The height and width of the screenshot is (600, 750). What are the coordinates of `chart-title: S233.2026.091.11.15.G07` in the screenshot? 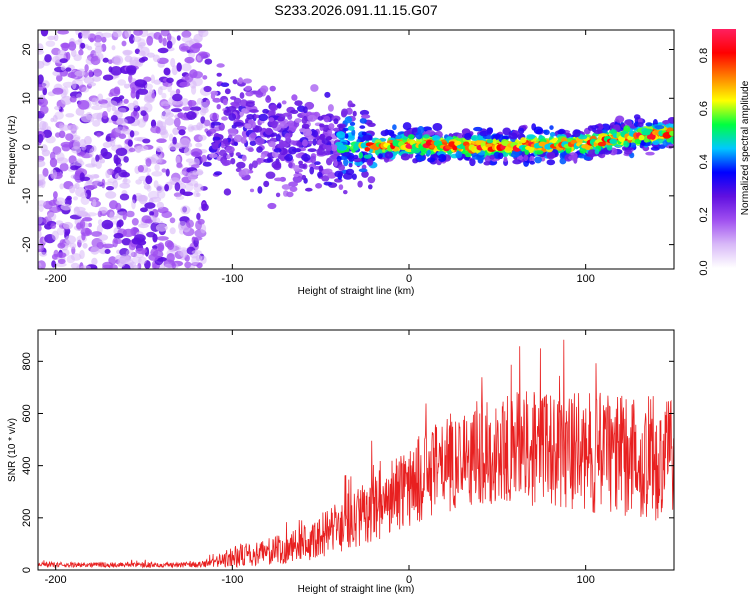 It's located at (355, 10).